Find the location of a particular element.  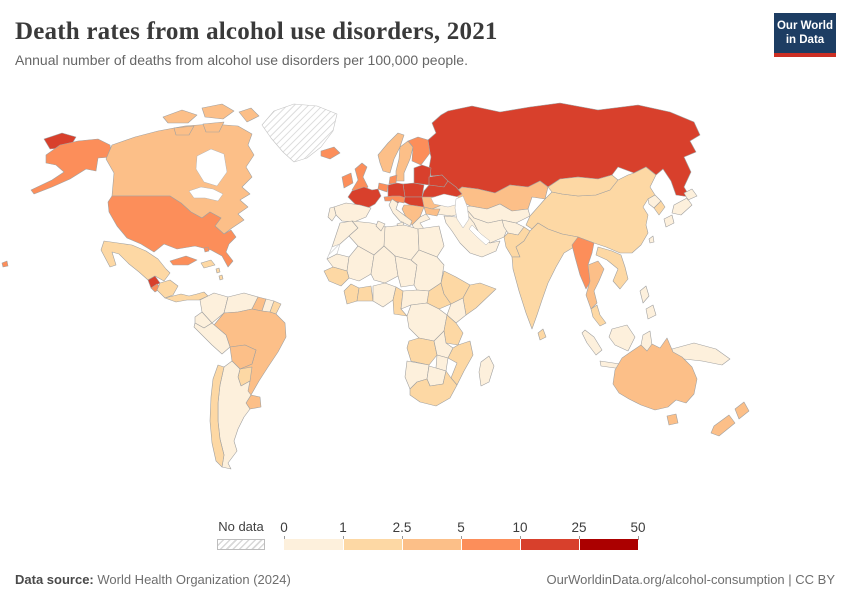

country-cuba is located at coordinates (183, 260).